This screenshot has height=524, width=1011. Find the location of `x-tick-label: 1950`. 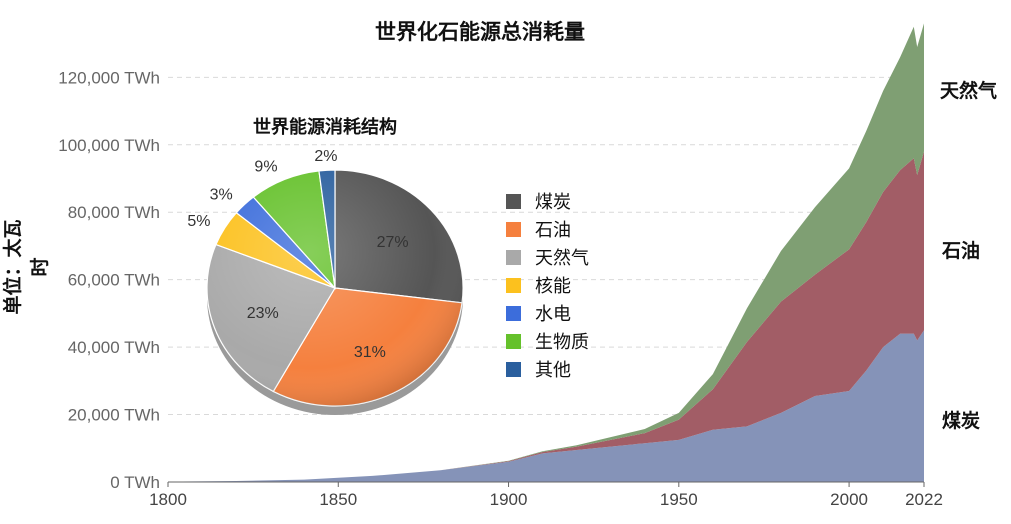

x-tick-label: 1950 is located at coordinates (679, 499).